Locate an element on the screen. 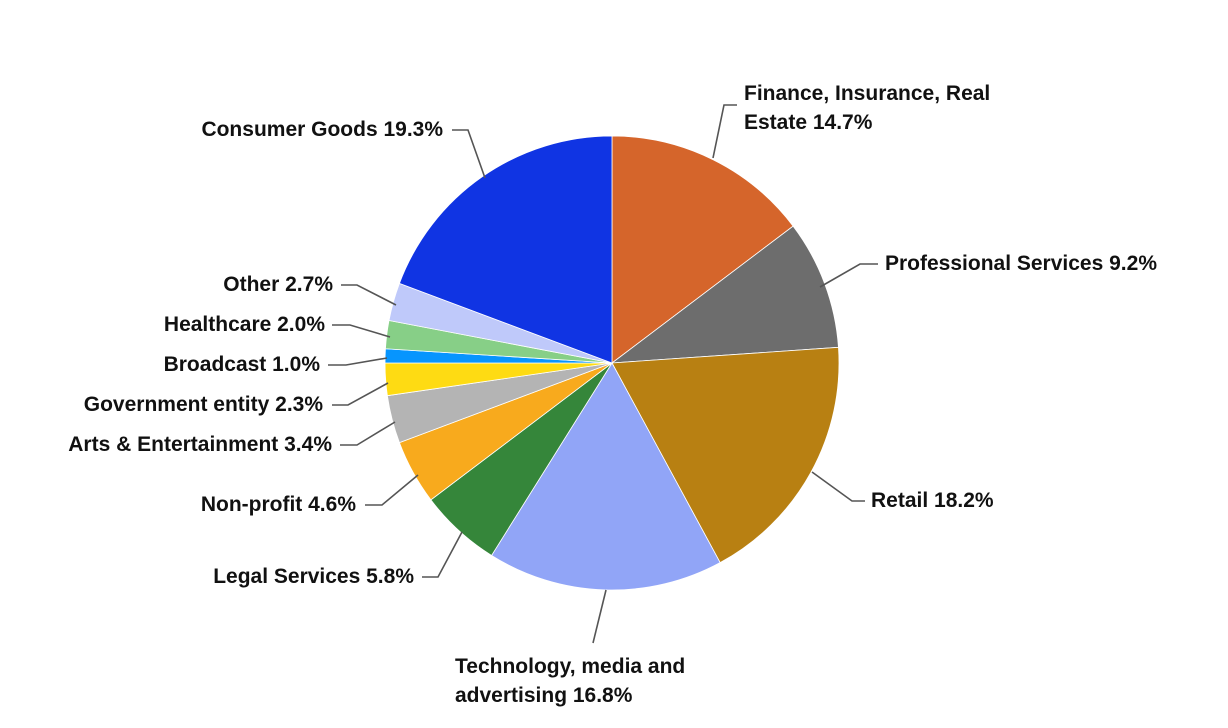 The image size is (1228, 728). leader-consumer is located at coordinates (469, 154).